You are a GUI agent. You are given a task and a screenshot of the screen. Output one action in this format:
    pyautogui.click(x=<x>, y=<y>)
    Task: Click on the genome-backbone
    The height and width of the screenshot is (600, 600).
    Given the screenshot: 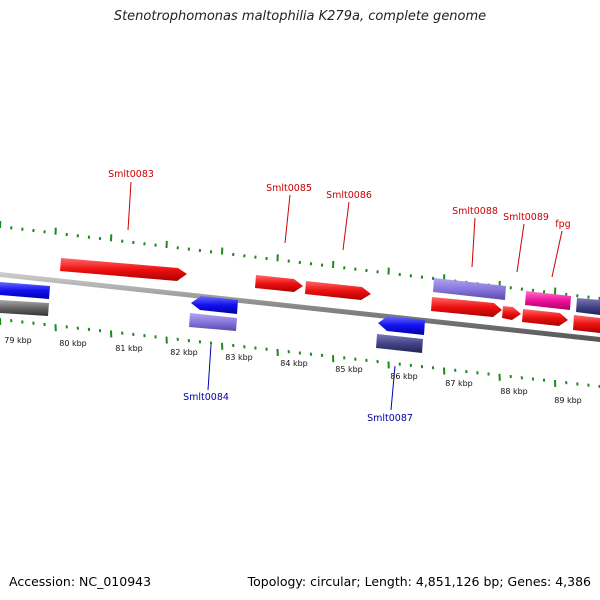 What is the action you would take?
    pyautogui.click(x=300, y=307)
    